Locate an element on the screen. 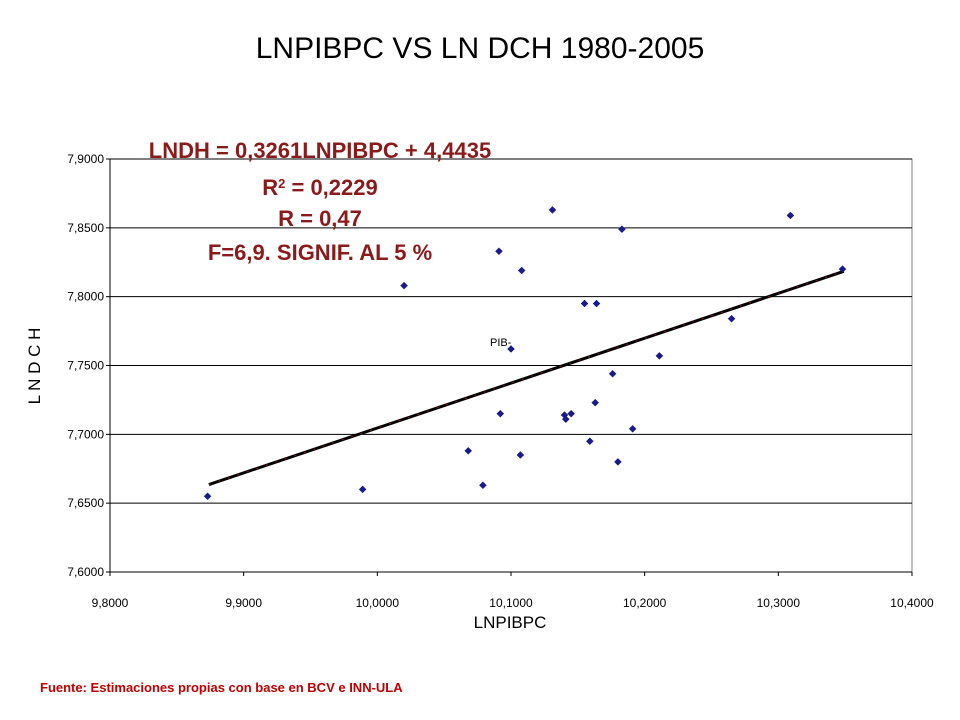 The image size is (960, 720). y-tick-label: 7,7000 is located at coordinates (85, 434).